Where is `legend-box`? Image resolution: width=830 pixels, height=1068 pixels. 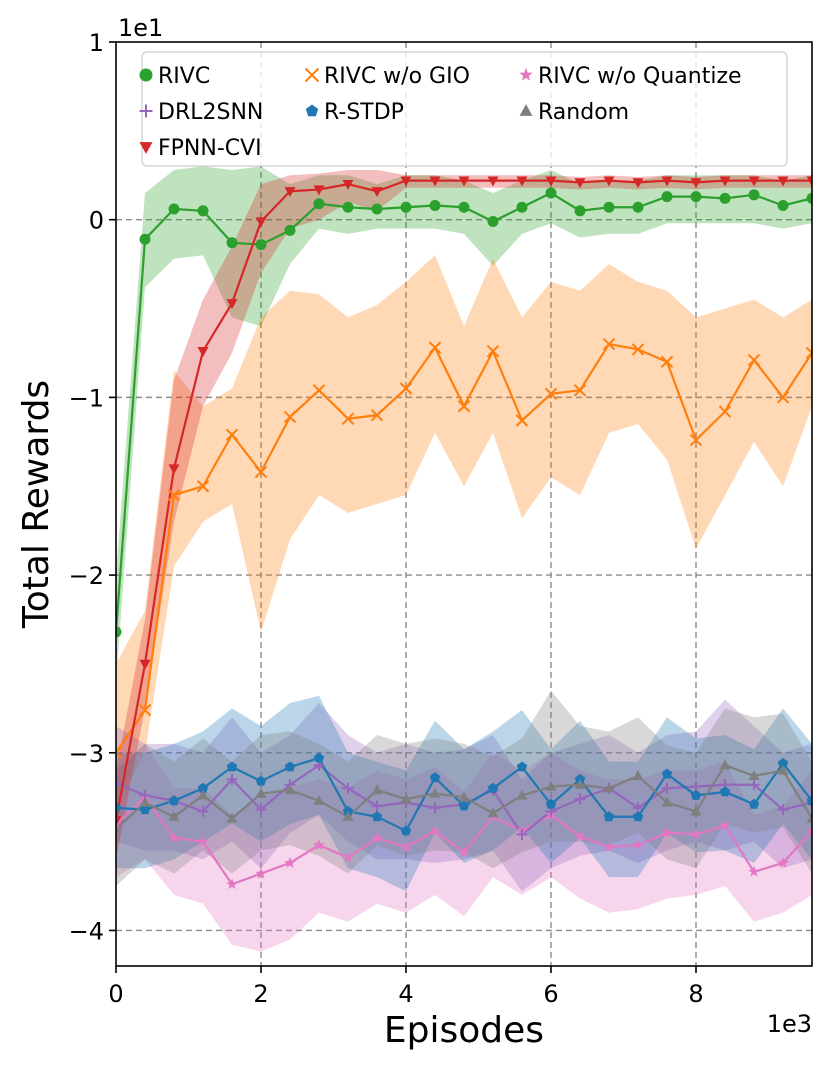
legend-box is located at coordinates (464, 109).